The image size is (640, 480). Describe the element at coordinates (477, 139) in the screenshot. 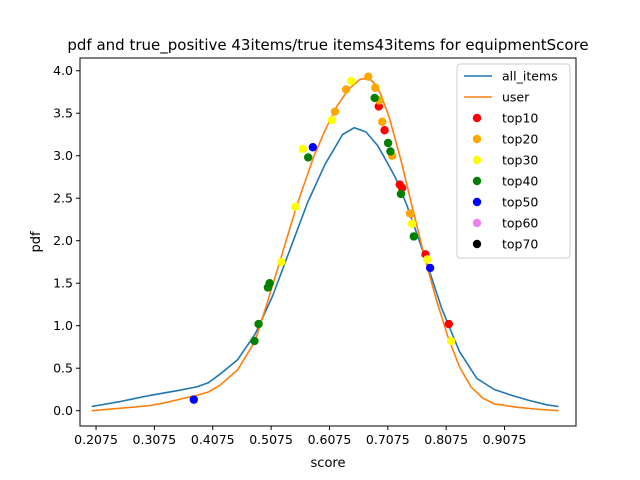

I see `legend-swatch-top20` at that location.